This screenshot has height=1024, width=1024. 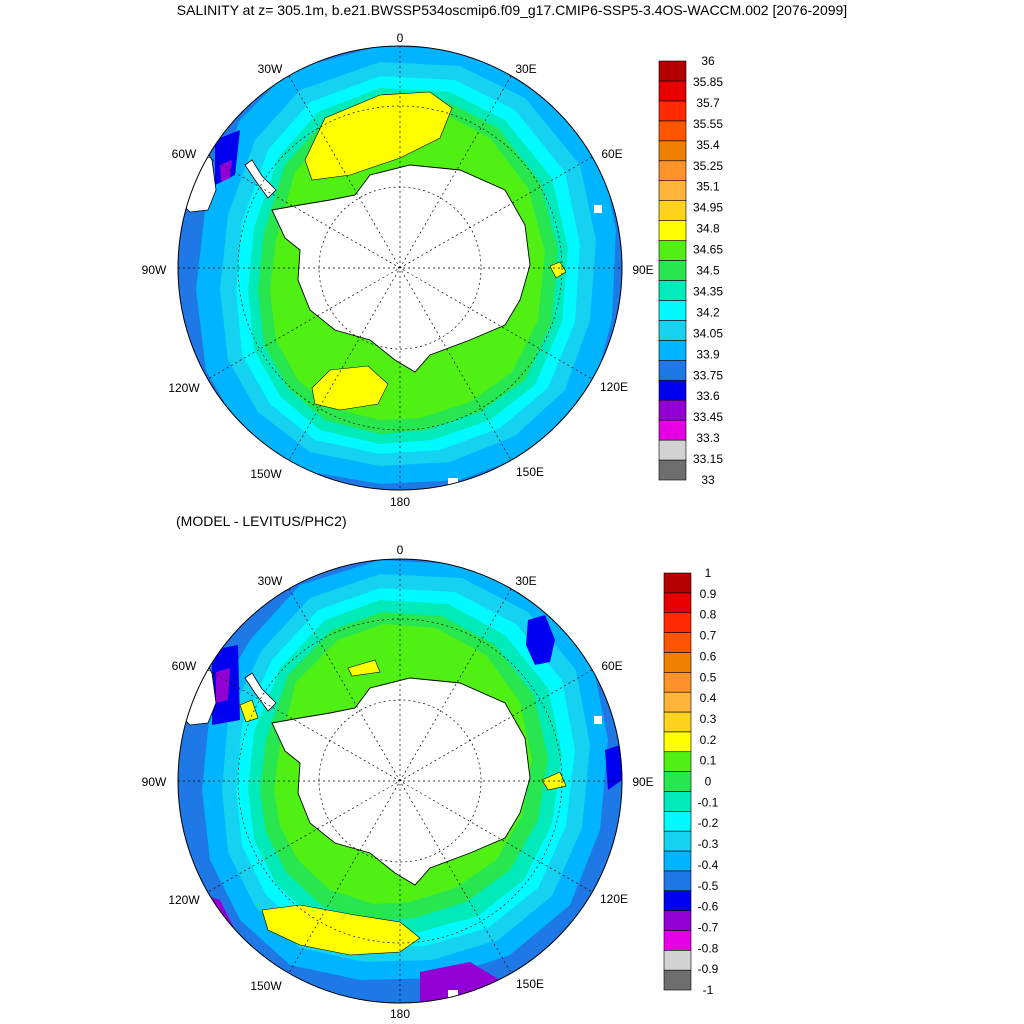 What do you see at coordinates (708, 573) in the screenshot?
I see `colorbar-label: 1` at bounding box center [708, 573].